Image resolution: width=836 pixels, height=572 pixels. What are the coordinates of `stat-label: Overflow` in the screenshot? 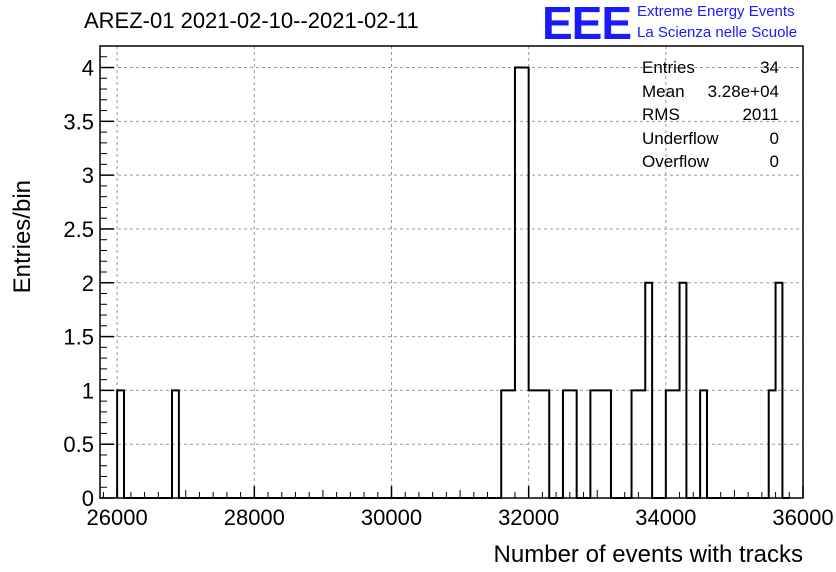 It's located at (676, 161).